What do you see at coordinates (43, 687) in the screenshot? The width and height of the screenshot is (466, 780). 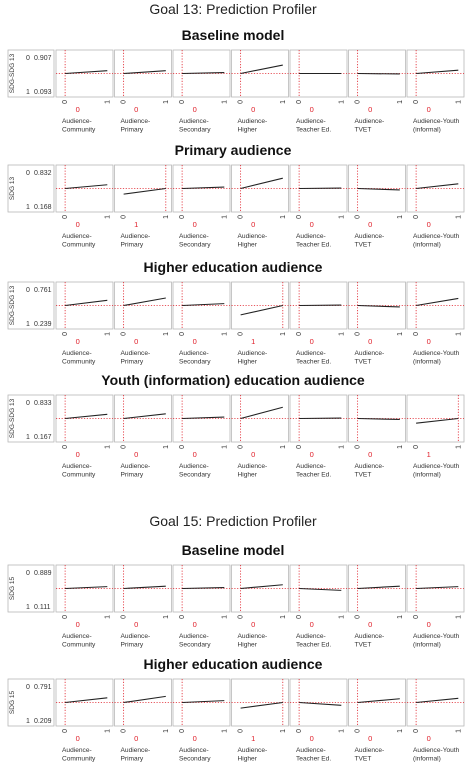 I see `prediction-upper-value: 0.791` at bounding box center [43, 687].